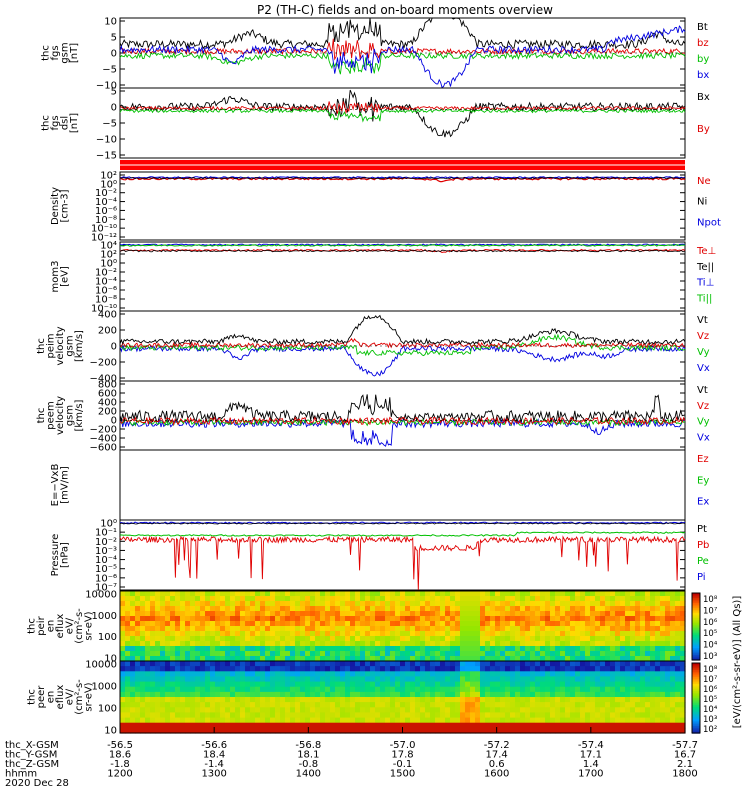 The image size is (750, 800). What do you see at coordinates (50, 345) in the screenshot?
I see `ylabel-line: peim` at bounding box center [50, 345].